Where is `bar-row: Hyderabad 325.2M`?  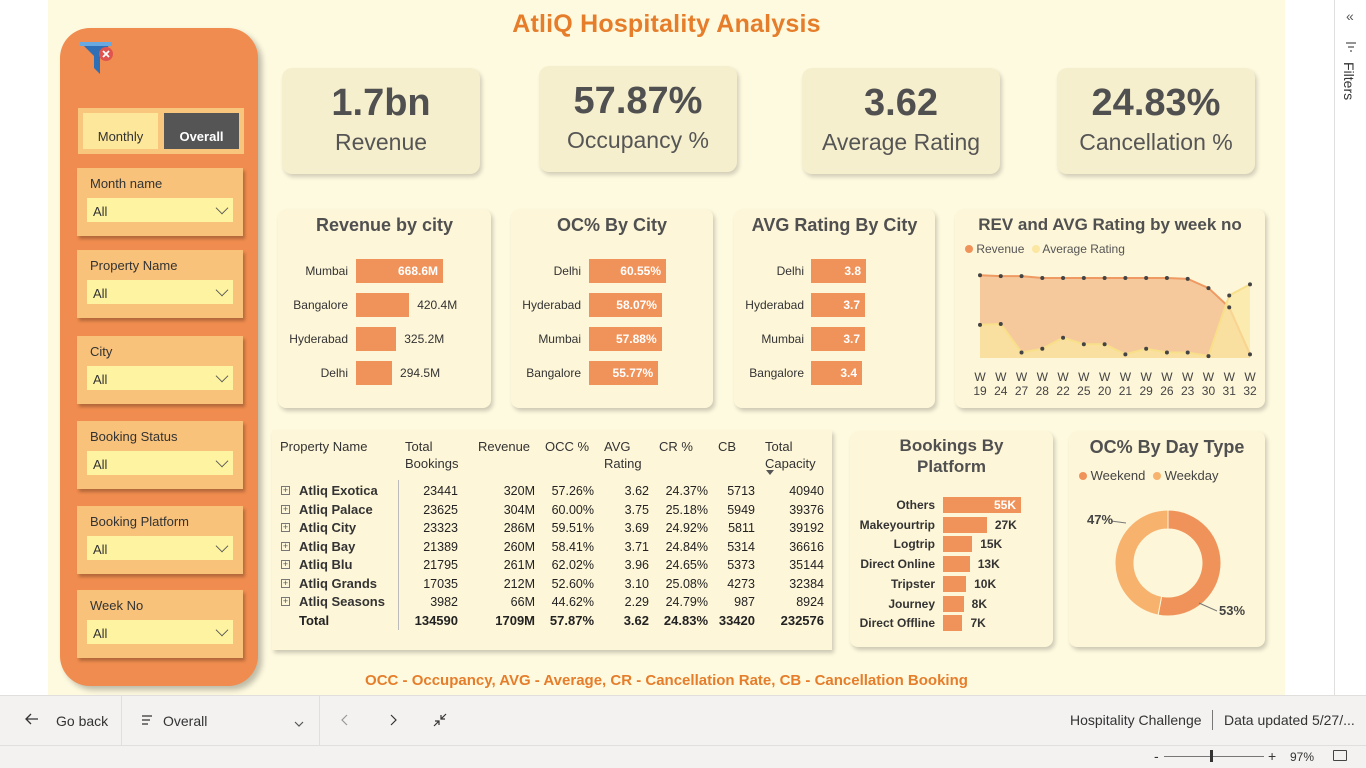 bar-row: Hyderabad 325.2M is located at coordinates (384, 339).